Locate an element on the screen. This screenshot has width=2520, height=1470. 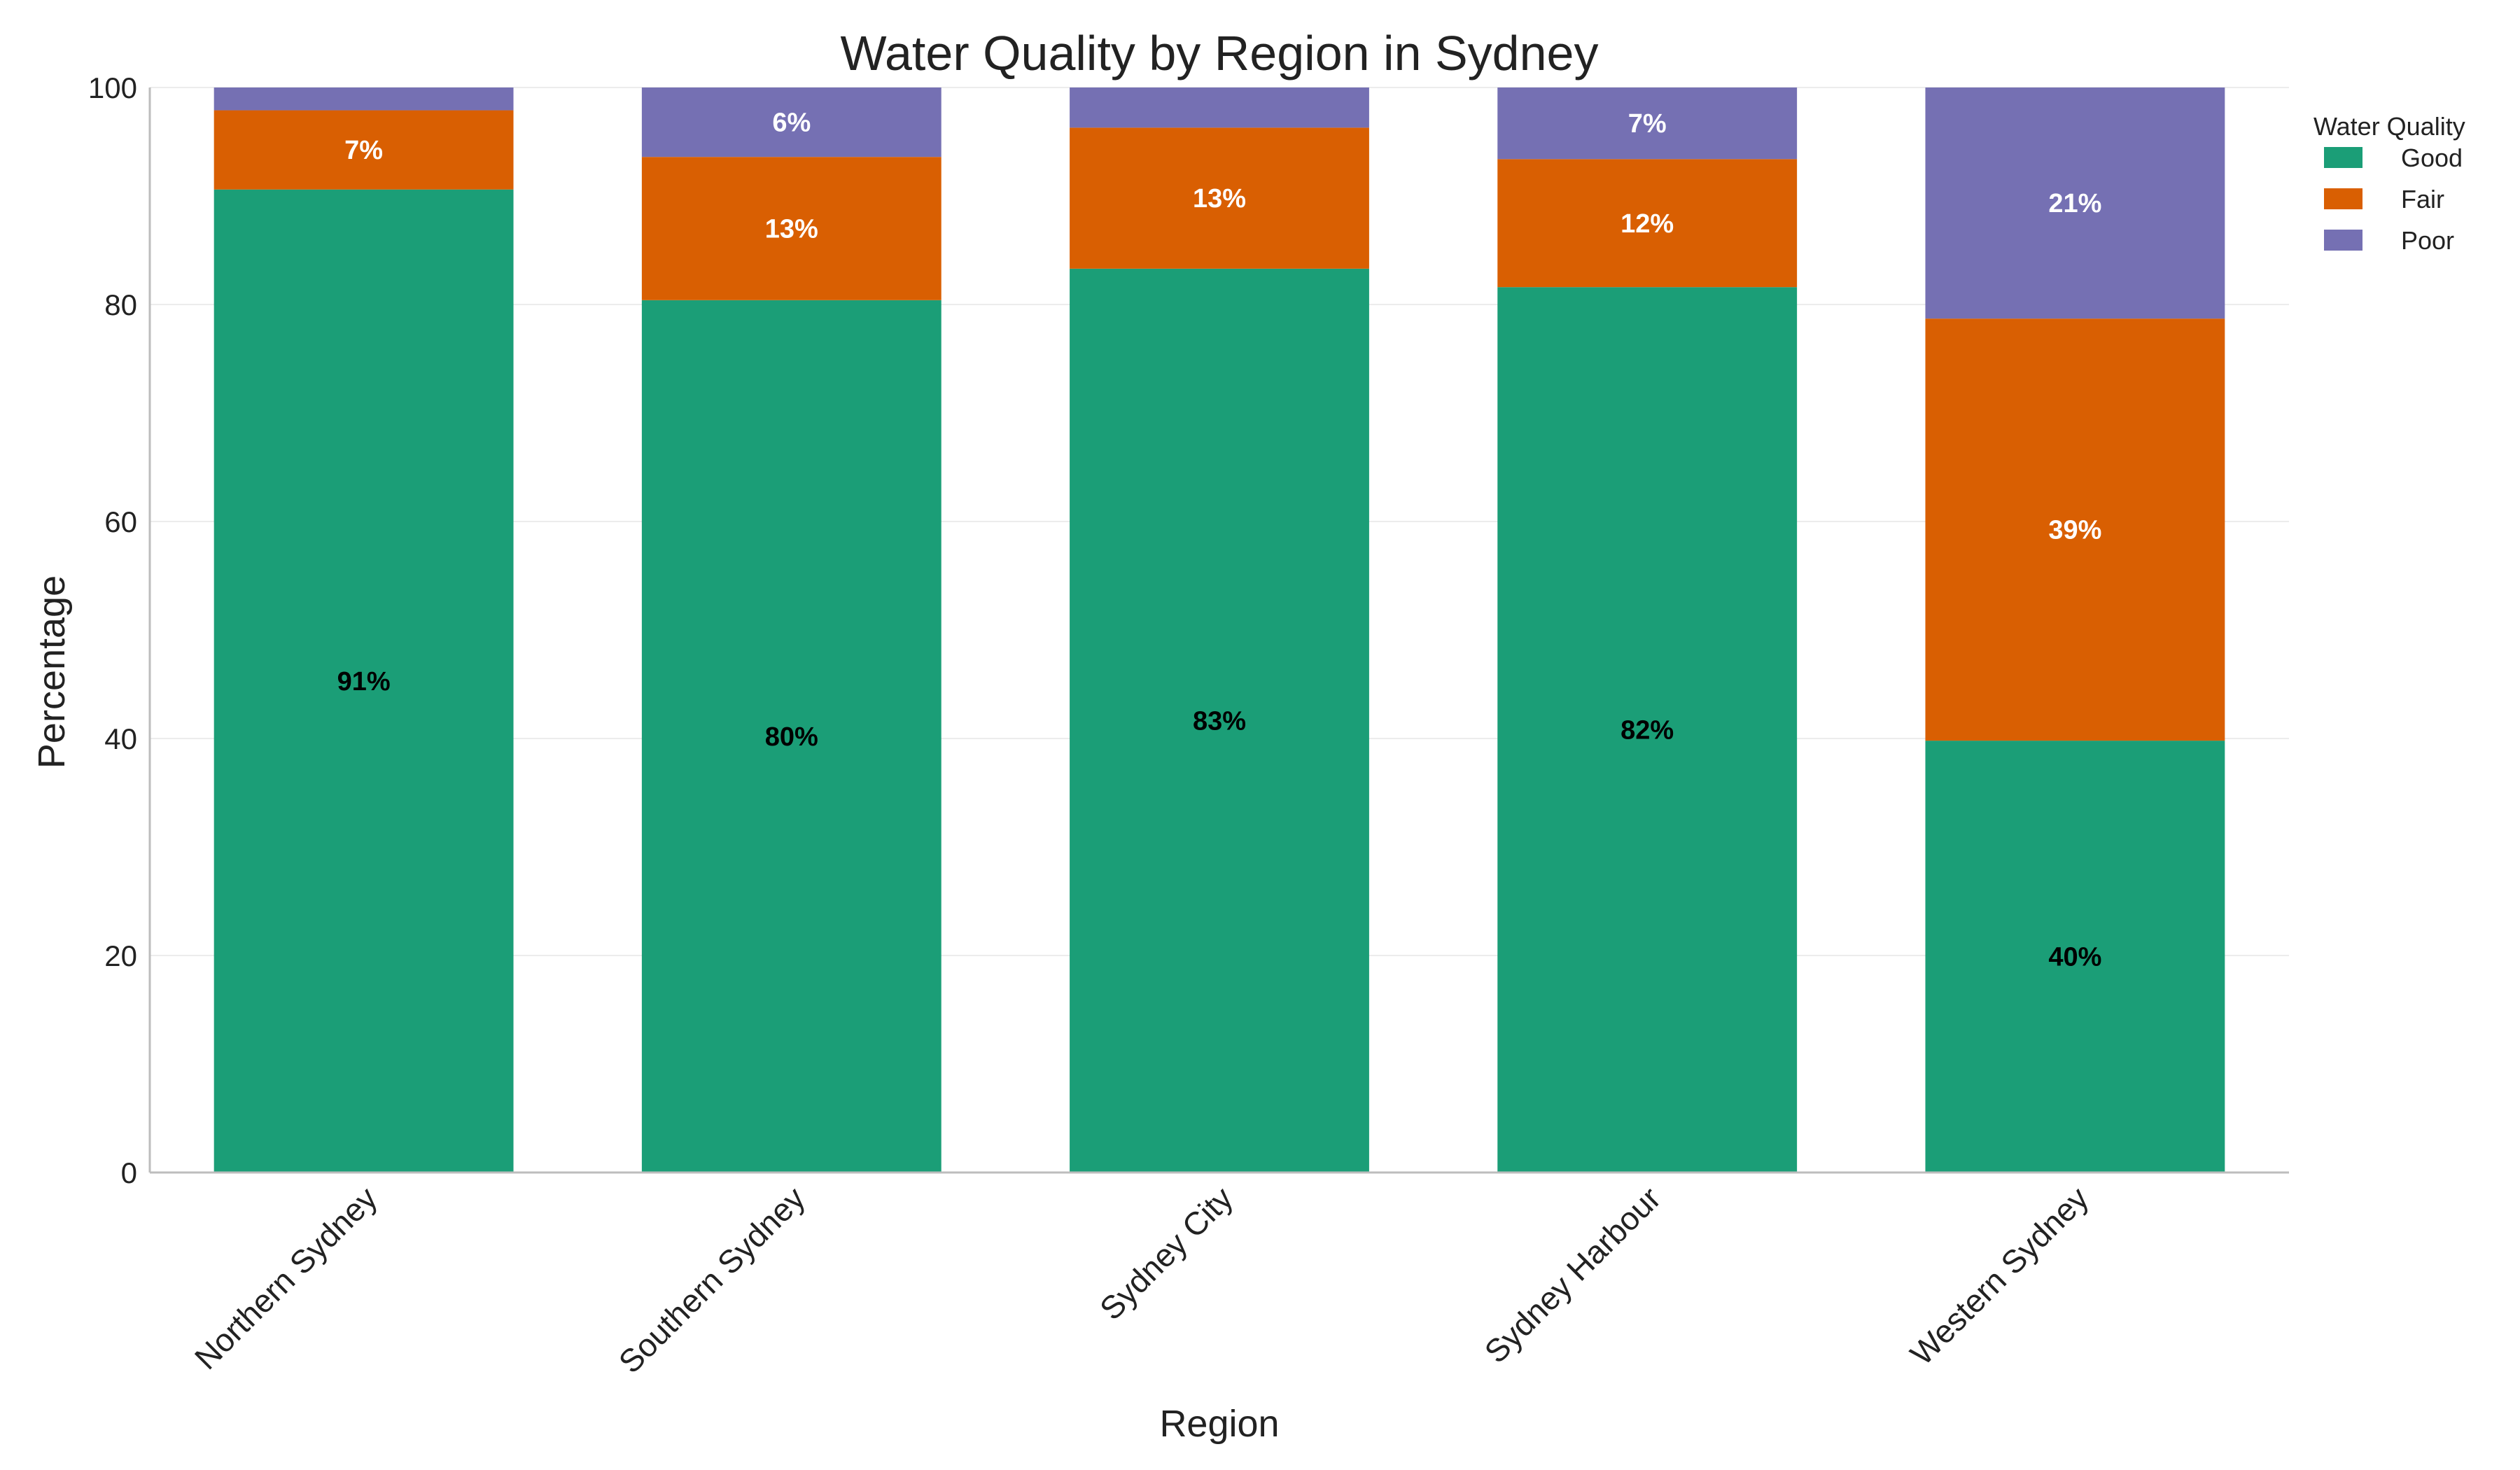
legend: Water Quality Good Fair Poor is located at coordinates (2389, 183).